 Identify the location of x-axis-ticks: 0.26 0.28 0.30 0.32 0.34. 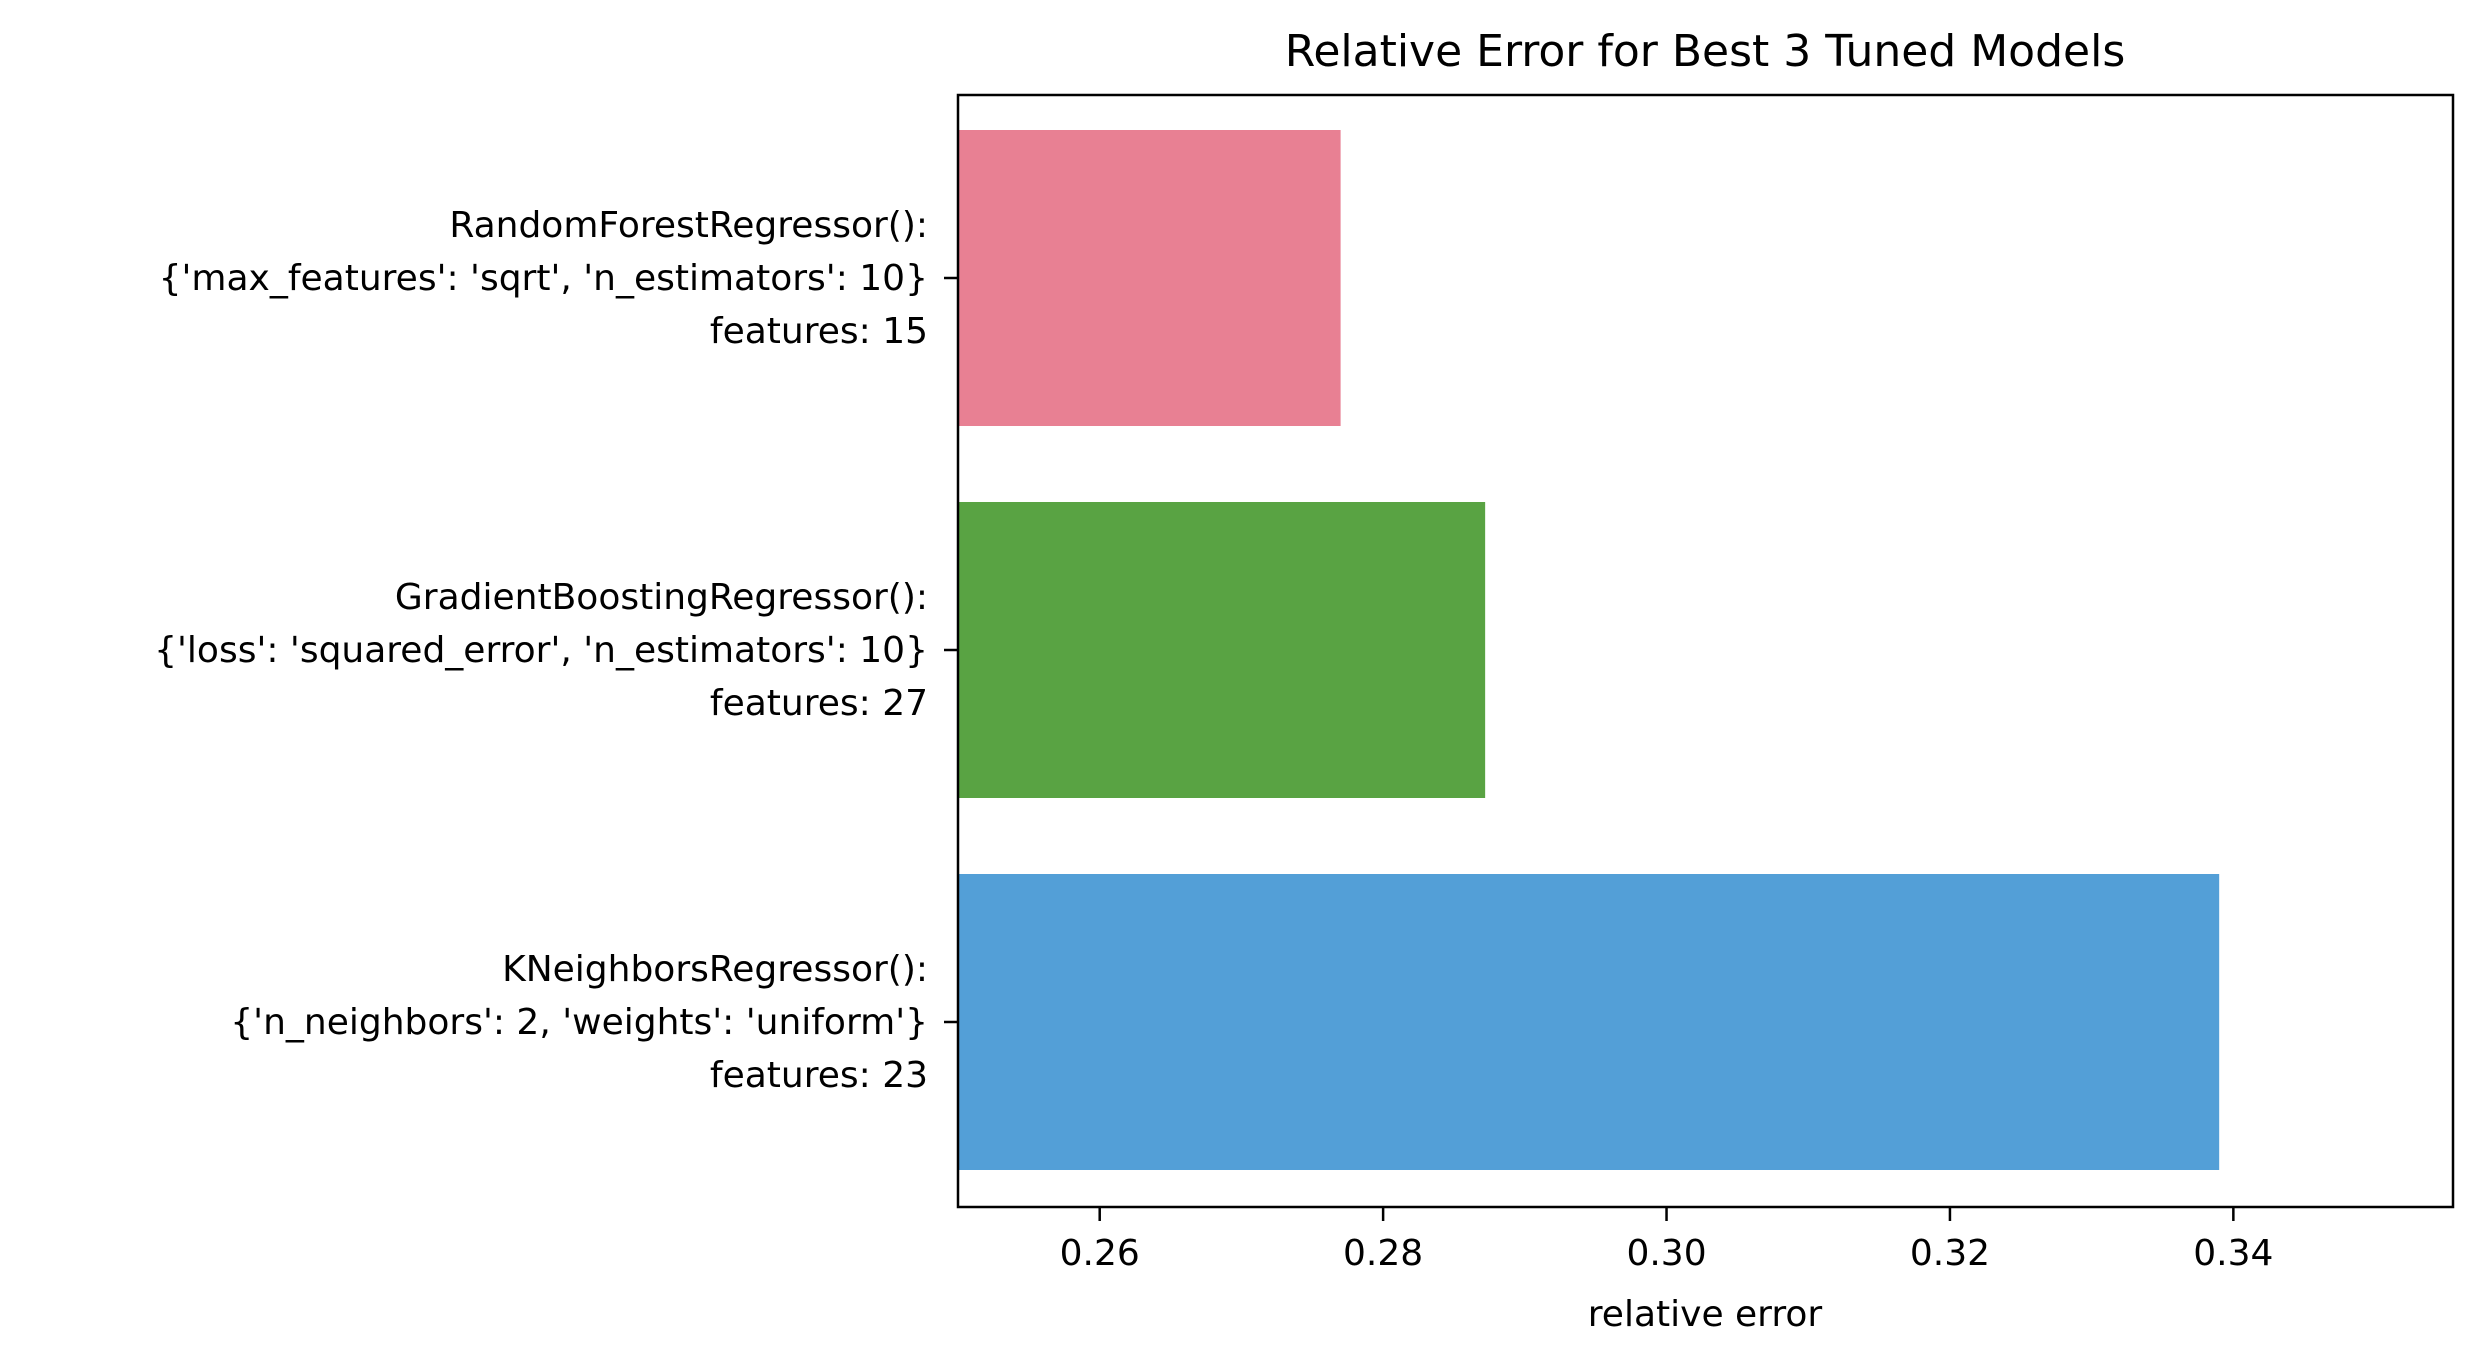
(1666, 1240).